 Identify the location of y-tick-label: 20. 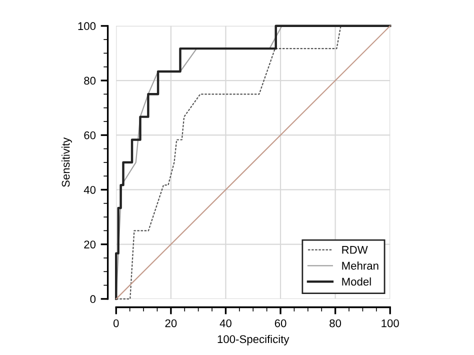
(90, 244).